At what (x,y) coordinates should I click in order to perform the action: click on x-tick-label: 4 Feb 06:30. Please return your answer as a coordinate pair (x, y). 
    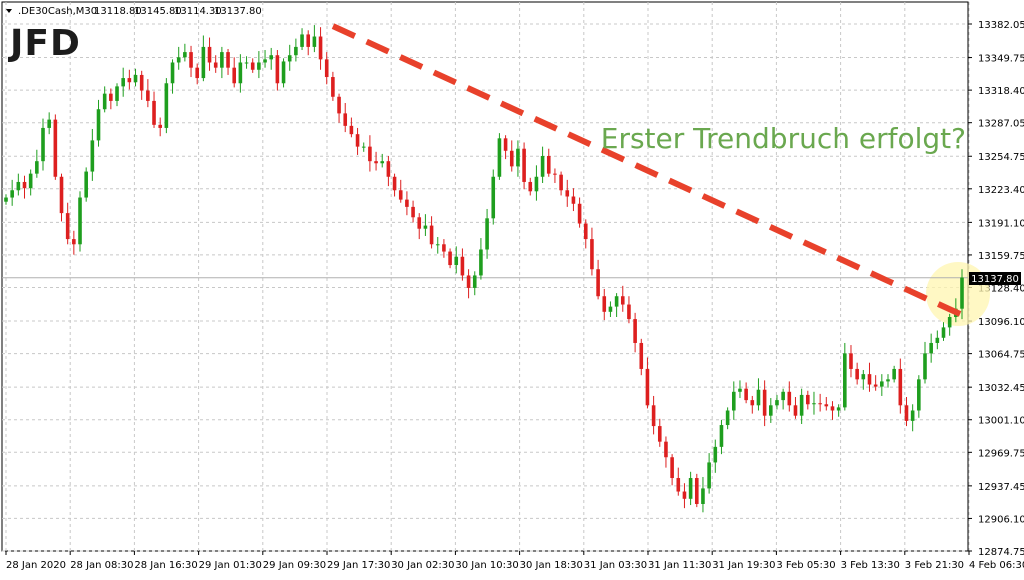
    Looking at the image, I should click on (996, 565).